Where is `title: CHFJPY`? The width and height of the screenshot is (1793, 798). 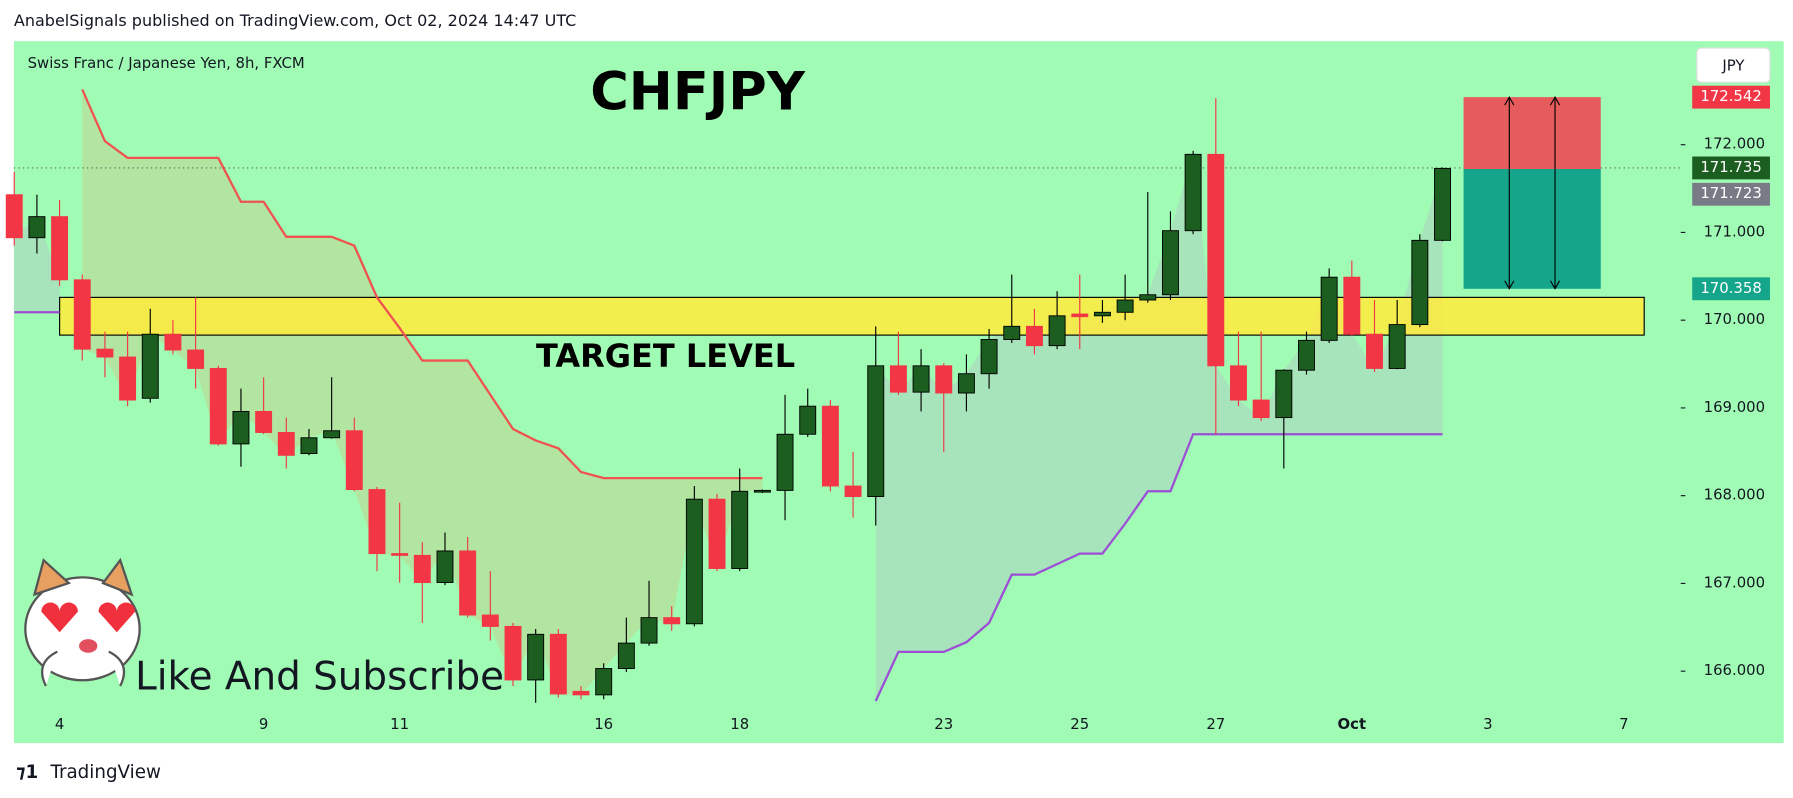
title: CHFJPY is located at coordinates (698, 92).